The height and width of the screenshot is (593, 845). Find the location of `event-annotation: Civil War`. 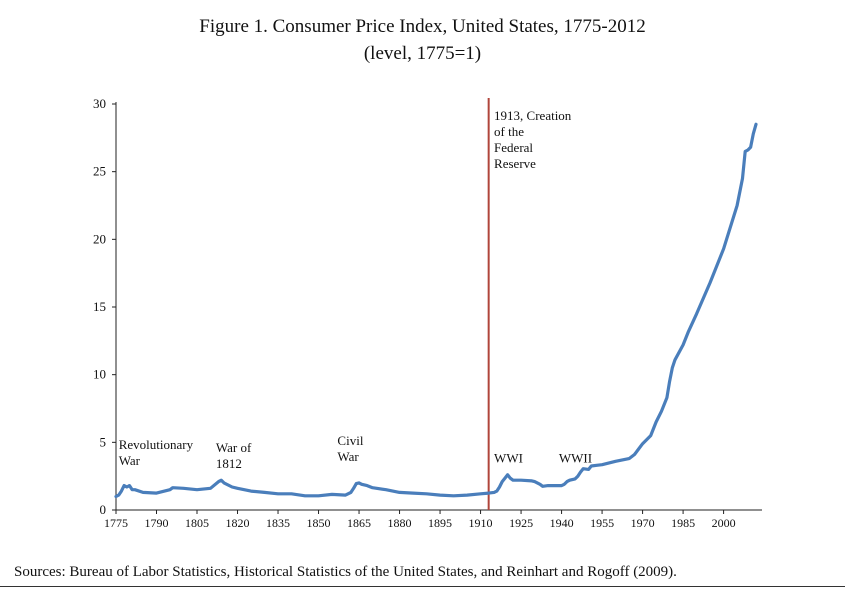

event-annotation: Civil War is located at coordinates (350, 448).